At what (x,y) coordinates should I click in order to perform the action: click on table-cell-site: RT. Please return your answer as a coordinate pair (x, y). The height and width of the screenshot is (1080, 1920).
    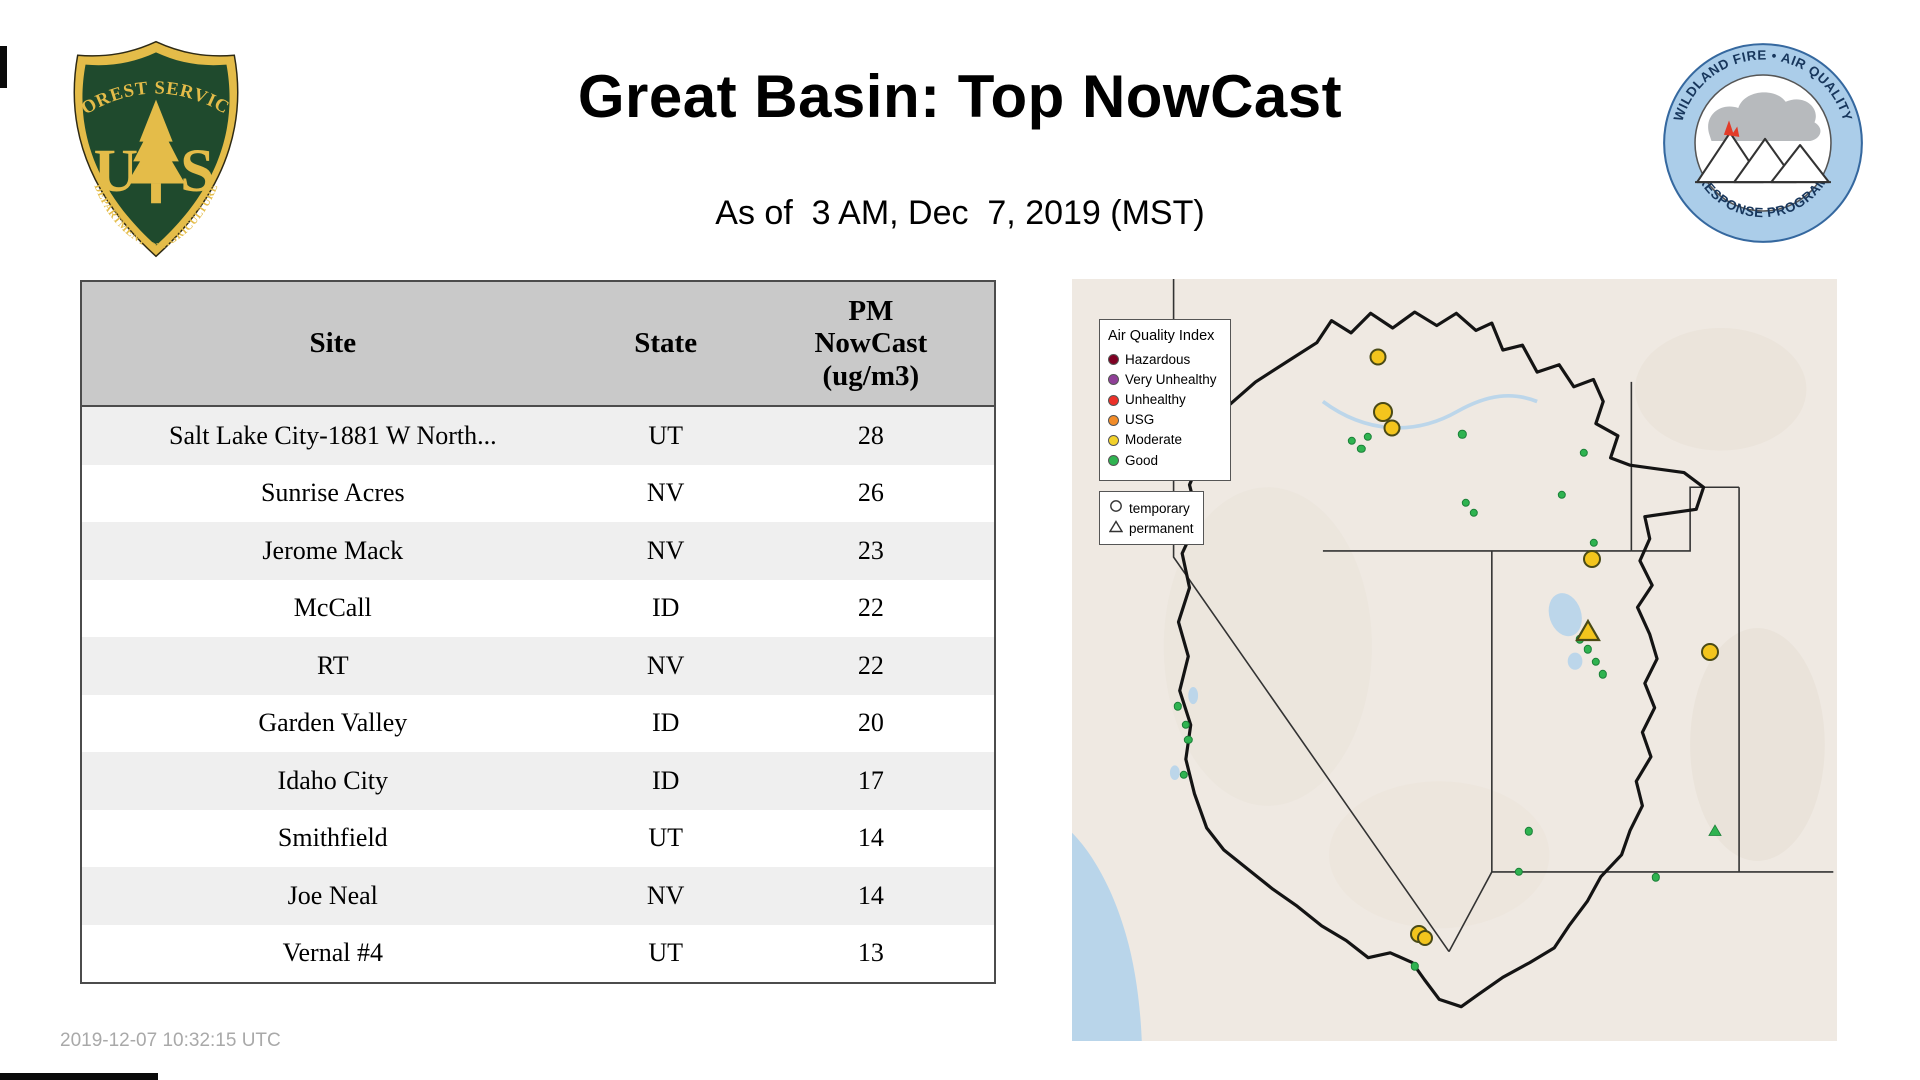
    Looking at the image, I should click on (332, 665).